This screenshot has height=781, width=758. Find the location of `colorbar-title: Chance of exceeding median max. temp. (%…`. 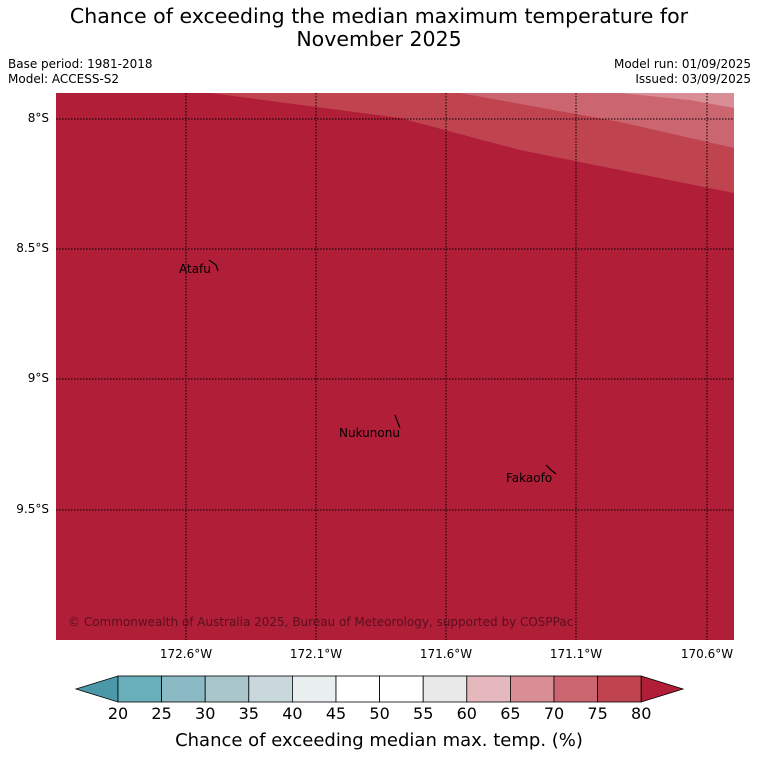

colorbar-title: Chance of exceeding median max. temp. (%… is located at coordinates (379, 740).